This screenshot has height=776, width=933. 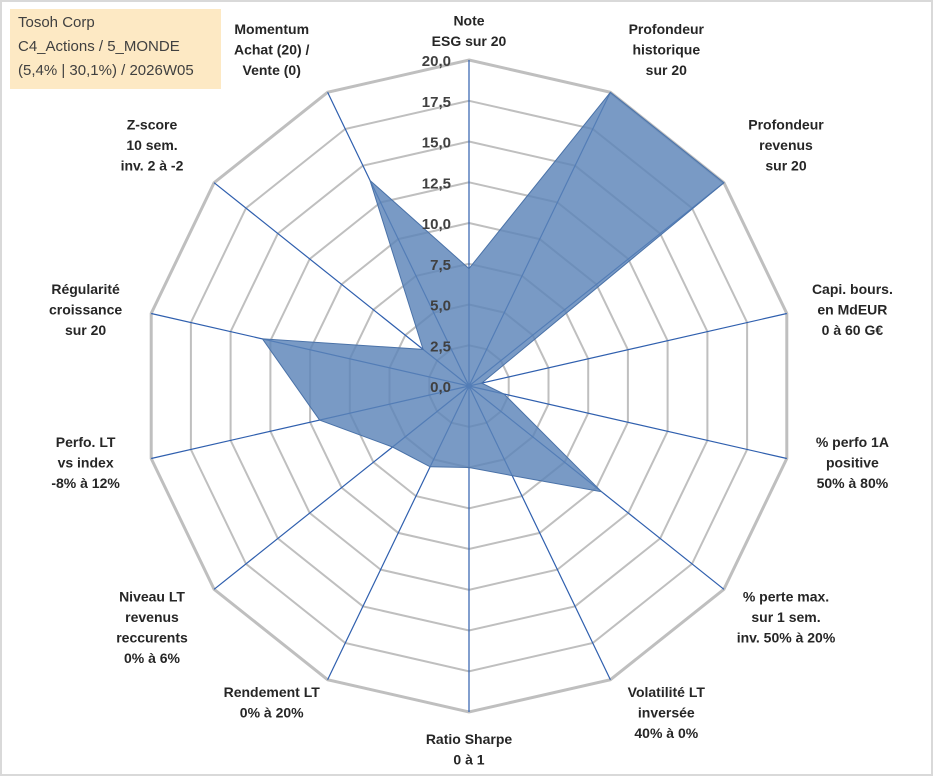 I want to click on axis-label: Niveau LT revenus reccurents 0% à 6%, so click(x=152, y=628).